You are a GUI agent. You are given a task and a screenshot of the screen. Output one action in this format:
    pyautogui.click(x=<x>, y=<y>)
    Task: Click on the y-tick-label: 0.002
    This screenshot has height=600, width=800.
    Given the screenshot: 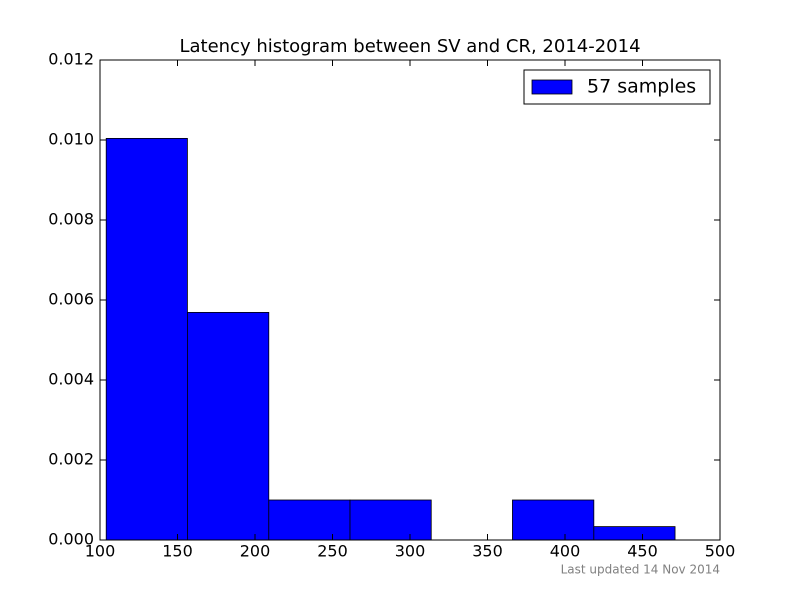 What is the action you would take?
    pyautogui.click(x=71, y=459)
    